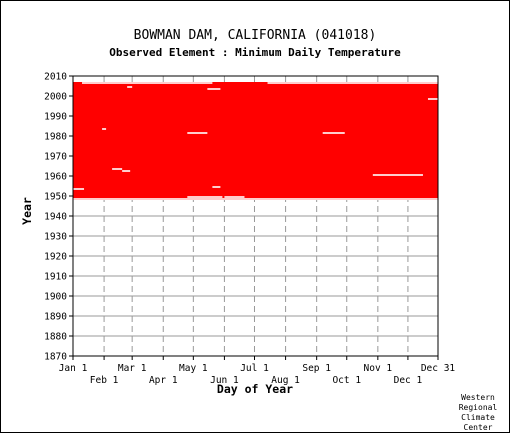 This screenshot has width=510, height=433. What do you see at coordinates (55, 337) in the screenshot?
I see `y-tick-label: 1880` at bounding box center [55, 337].